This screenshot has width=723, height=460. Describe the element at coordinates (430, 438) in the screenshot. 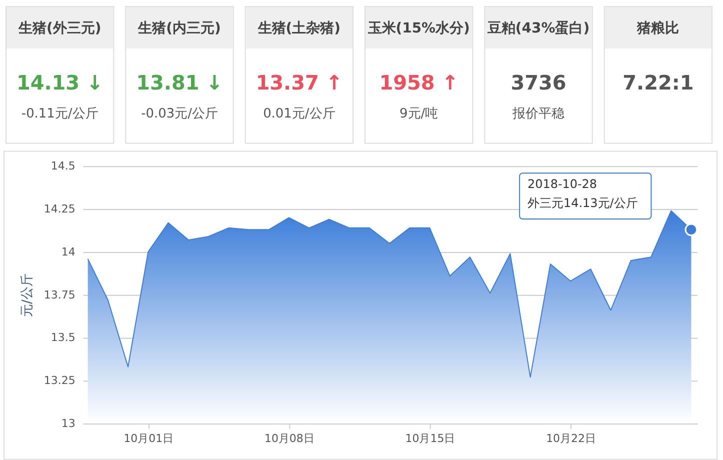

I see `x-tick-label: 10月15日` at that location.